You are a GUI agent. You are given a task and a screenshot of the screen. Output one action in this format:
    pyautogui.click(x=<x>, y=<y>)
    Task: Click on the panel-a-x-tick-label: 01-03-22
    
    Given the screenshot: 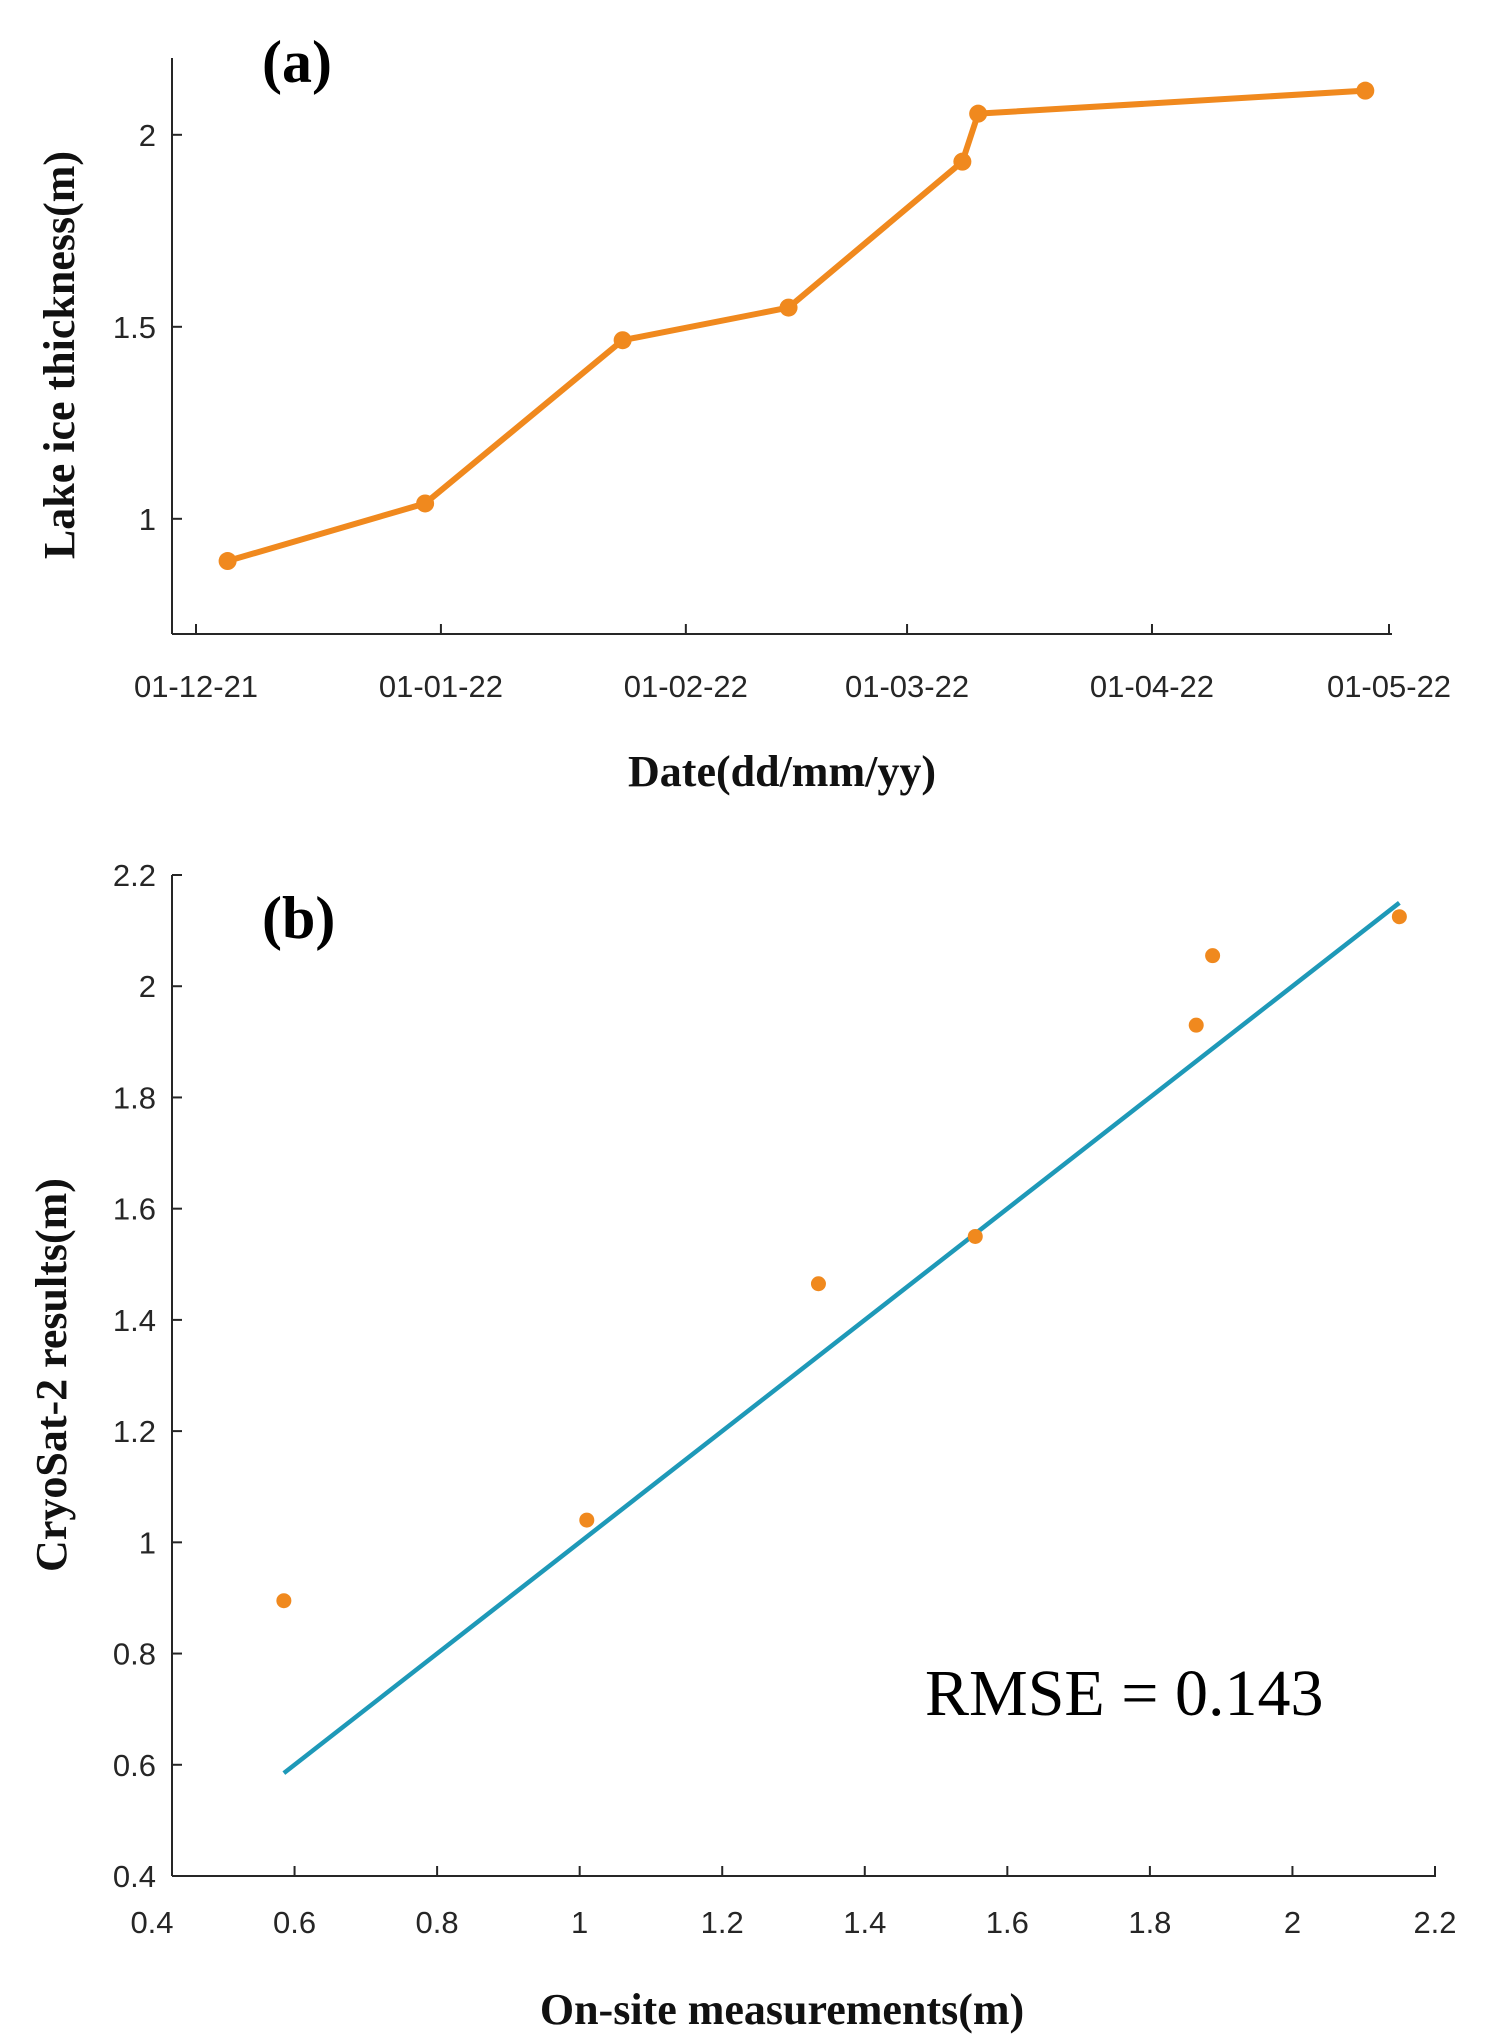 What is the action you would take?
    pyautogui.click(x=907, y=686)
    